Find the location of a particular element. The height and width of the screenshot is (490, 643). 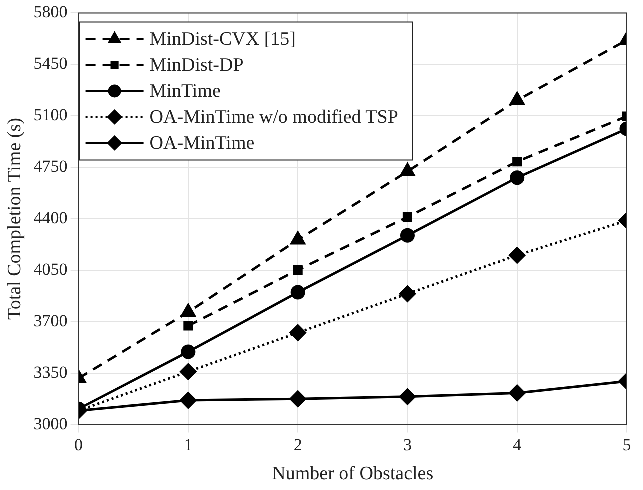

x-tick-label: 2 is located at coordinates (298, 444).